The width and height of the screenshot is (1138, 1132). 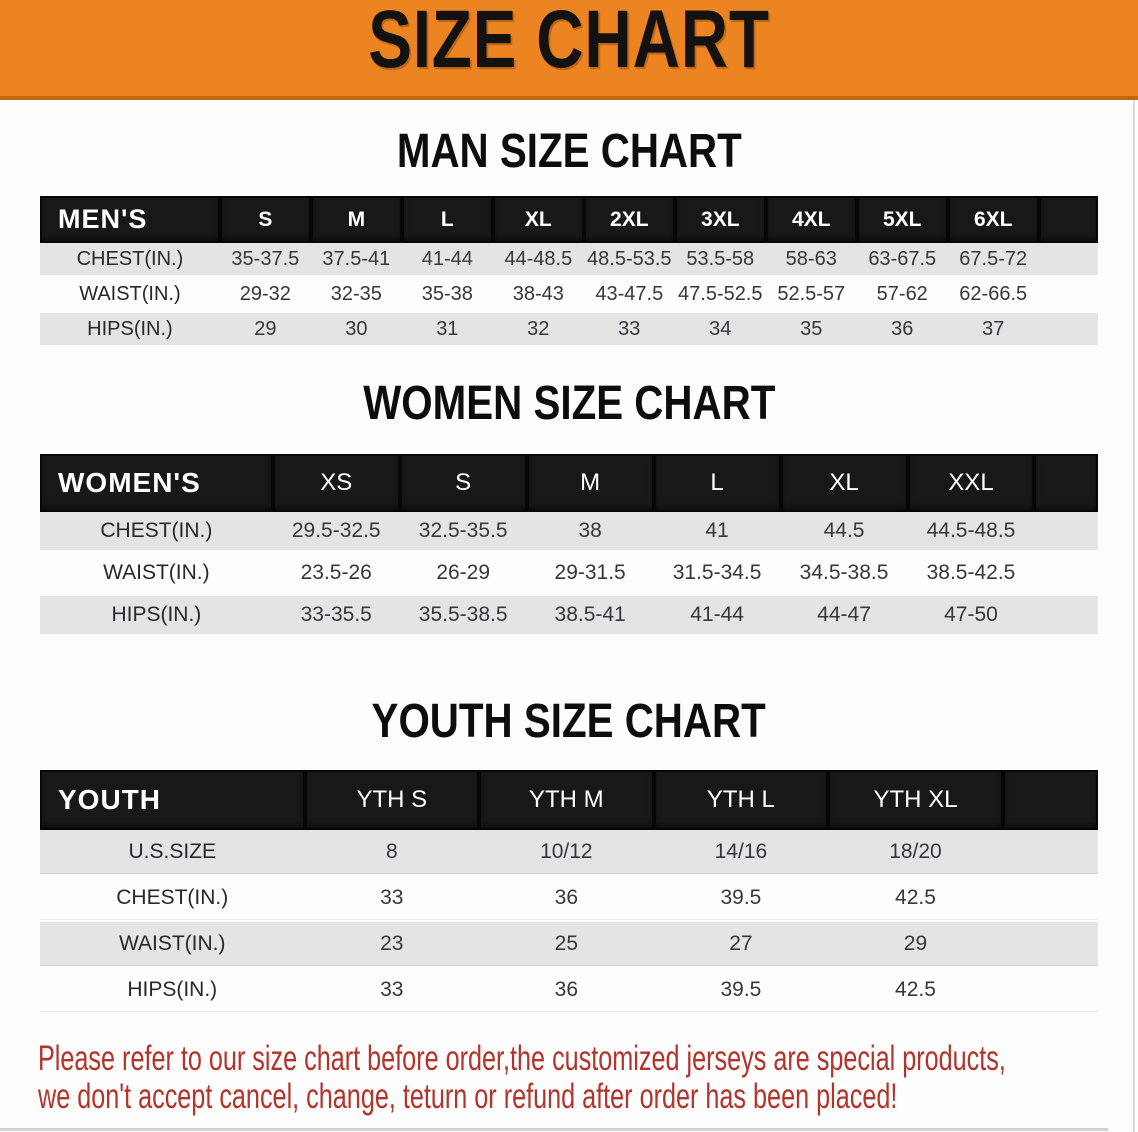 What do you see at coordinates (971, 483) in the screenshot?
I see `column-header: XXL` at bounding box center [971, 483].